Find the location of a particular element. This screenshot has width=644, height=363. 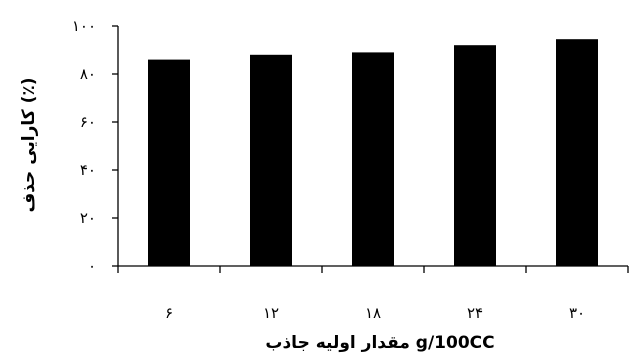

x-tick-label: ۲۴ is located at coordinates (475, 313).